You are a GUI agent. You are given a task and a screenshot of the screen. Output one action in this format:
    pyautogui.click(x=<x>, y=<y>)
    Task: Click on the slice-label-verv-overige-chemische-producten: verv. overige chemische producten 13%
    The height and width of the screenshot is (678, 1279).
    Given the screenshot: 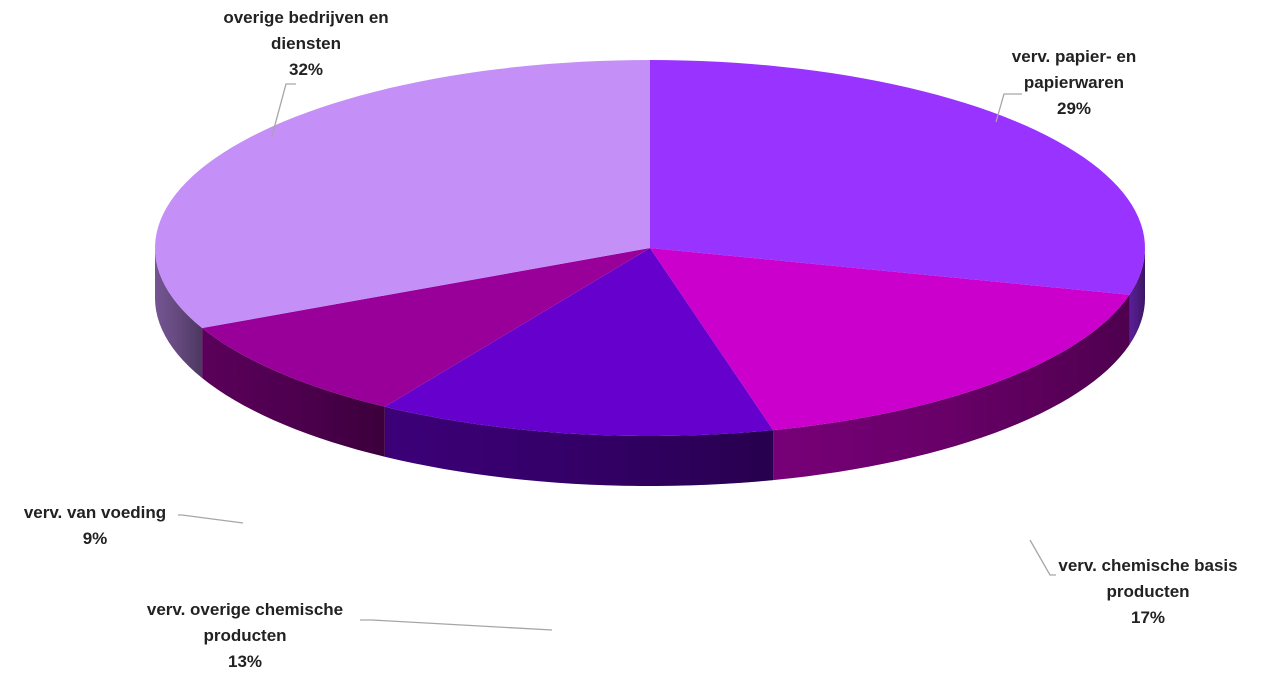 What is the action you would take?
    pyautogui.click(x=245, y=635)
    